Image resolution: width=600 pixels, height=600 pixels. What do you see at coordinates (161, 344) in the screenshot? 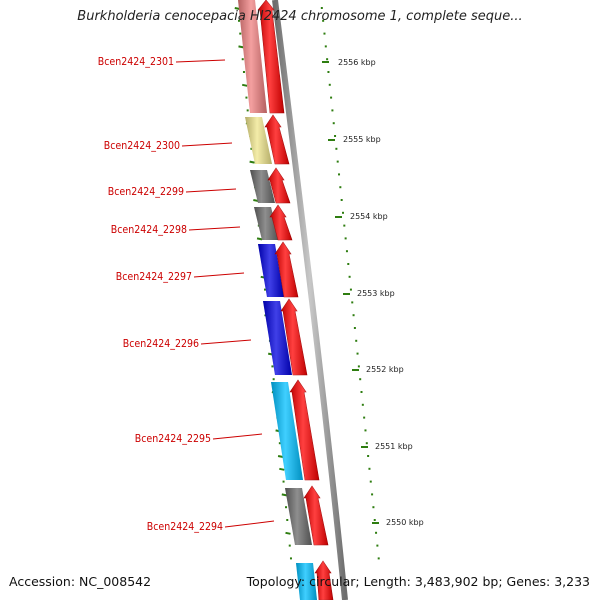
I see `gene-label: Bcen2424_2296` at bounding box center [161, 344].